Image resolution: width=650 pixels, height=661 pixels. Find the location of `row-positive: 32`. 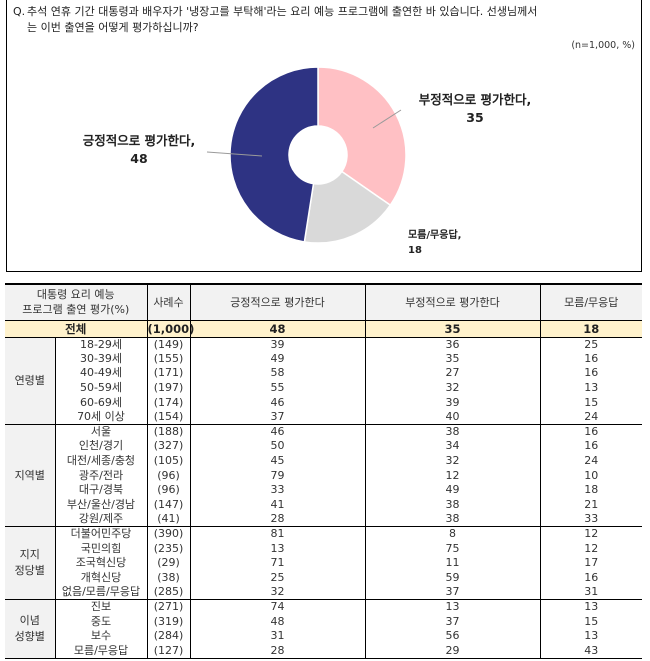

row-positive: 32 is located at coordinates (277, 593).